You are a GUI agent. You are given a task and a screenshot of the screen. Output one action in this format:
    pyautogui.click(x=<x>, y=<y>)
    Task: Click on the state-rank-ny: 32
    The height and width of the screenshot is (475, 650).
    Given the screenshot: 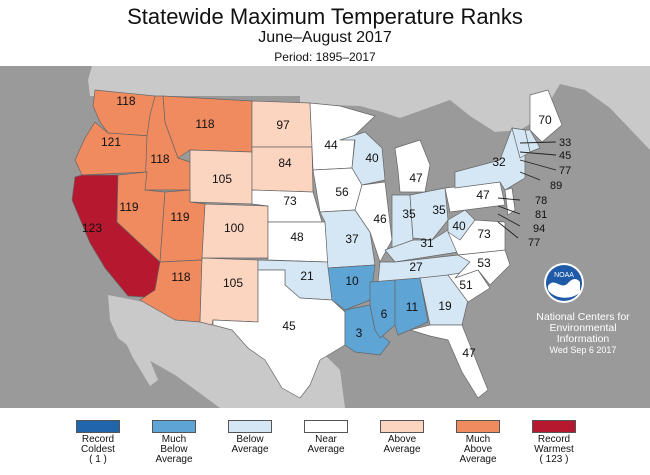 What is the action you would take?
    pyautogui.click(x=499, y=162)
    